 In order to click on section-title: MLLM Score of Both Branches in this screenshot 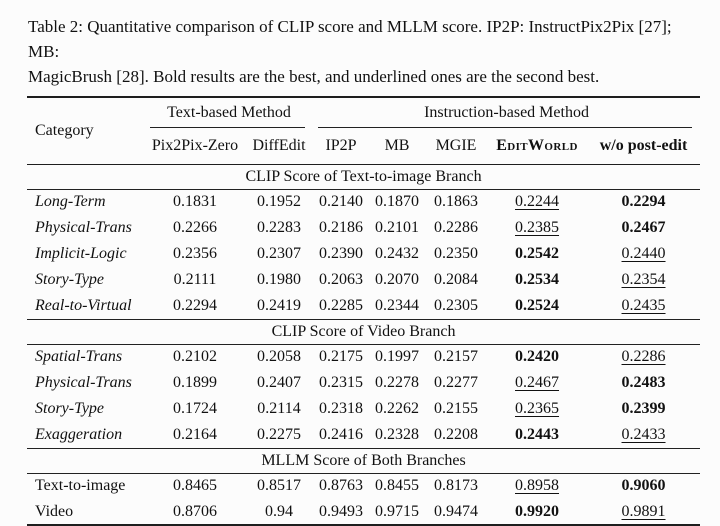, I will do `click(364, 460)`.